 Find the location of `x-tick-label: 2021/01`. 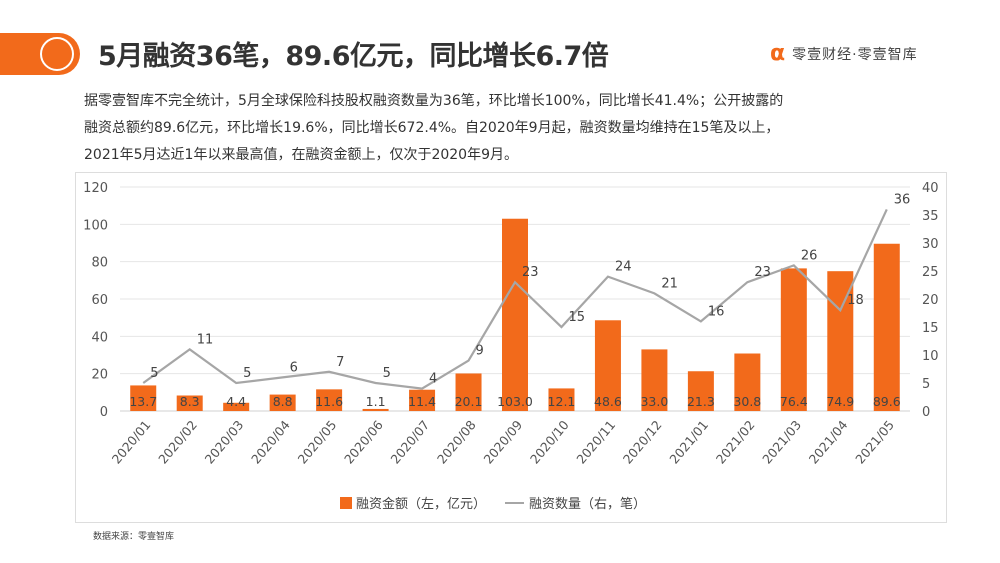

x-tick-label: 2021/01 is located at coordinates (688, 441).